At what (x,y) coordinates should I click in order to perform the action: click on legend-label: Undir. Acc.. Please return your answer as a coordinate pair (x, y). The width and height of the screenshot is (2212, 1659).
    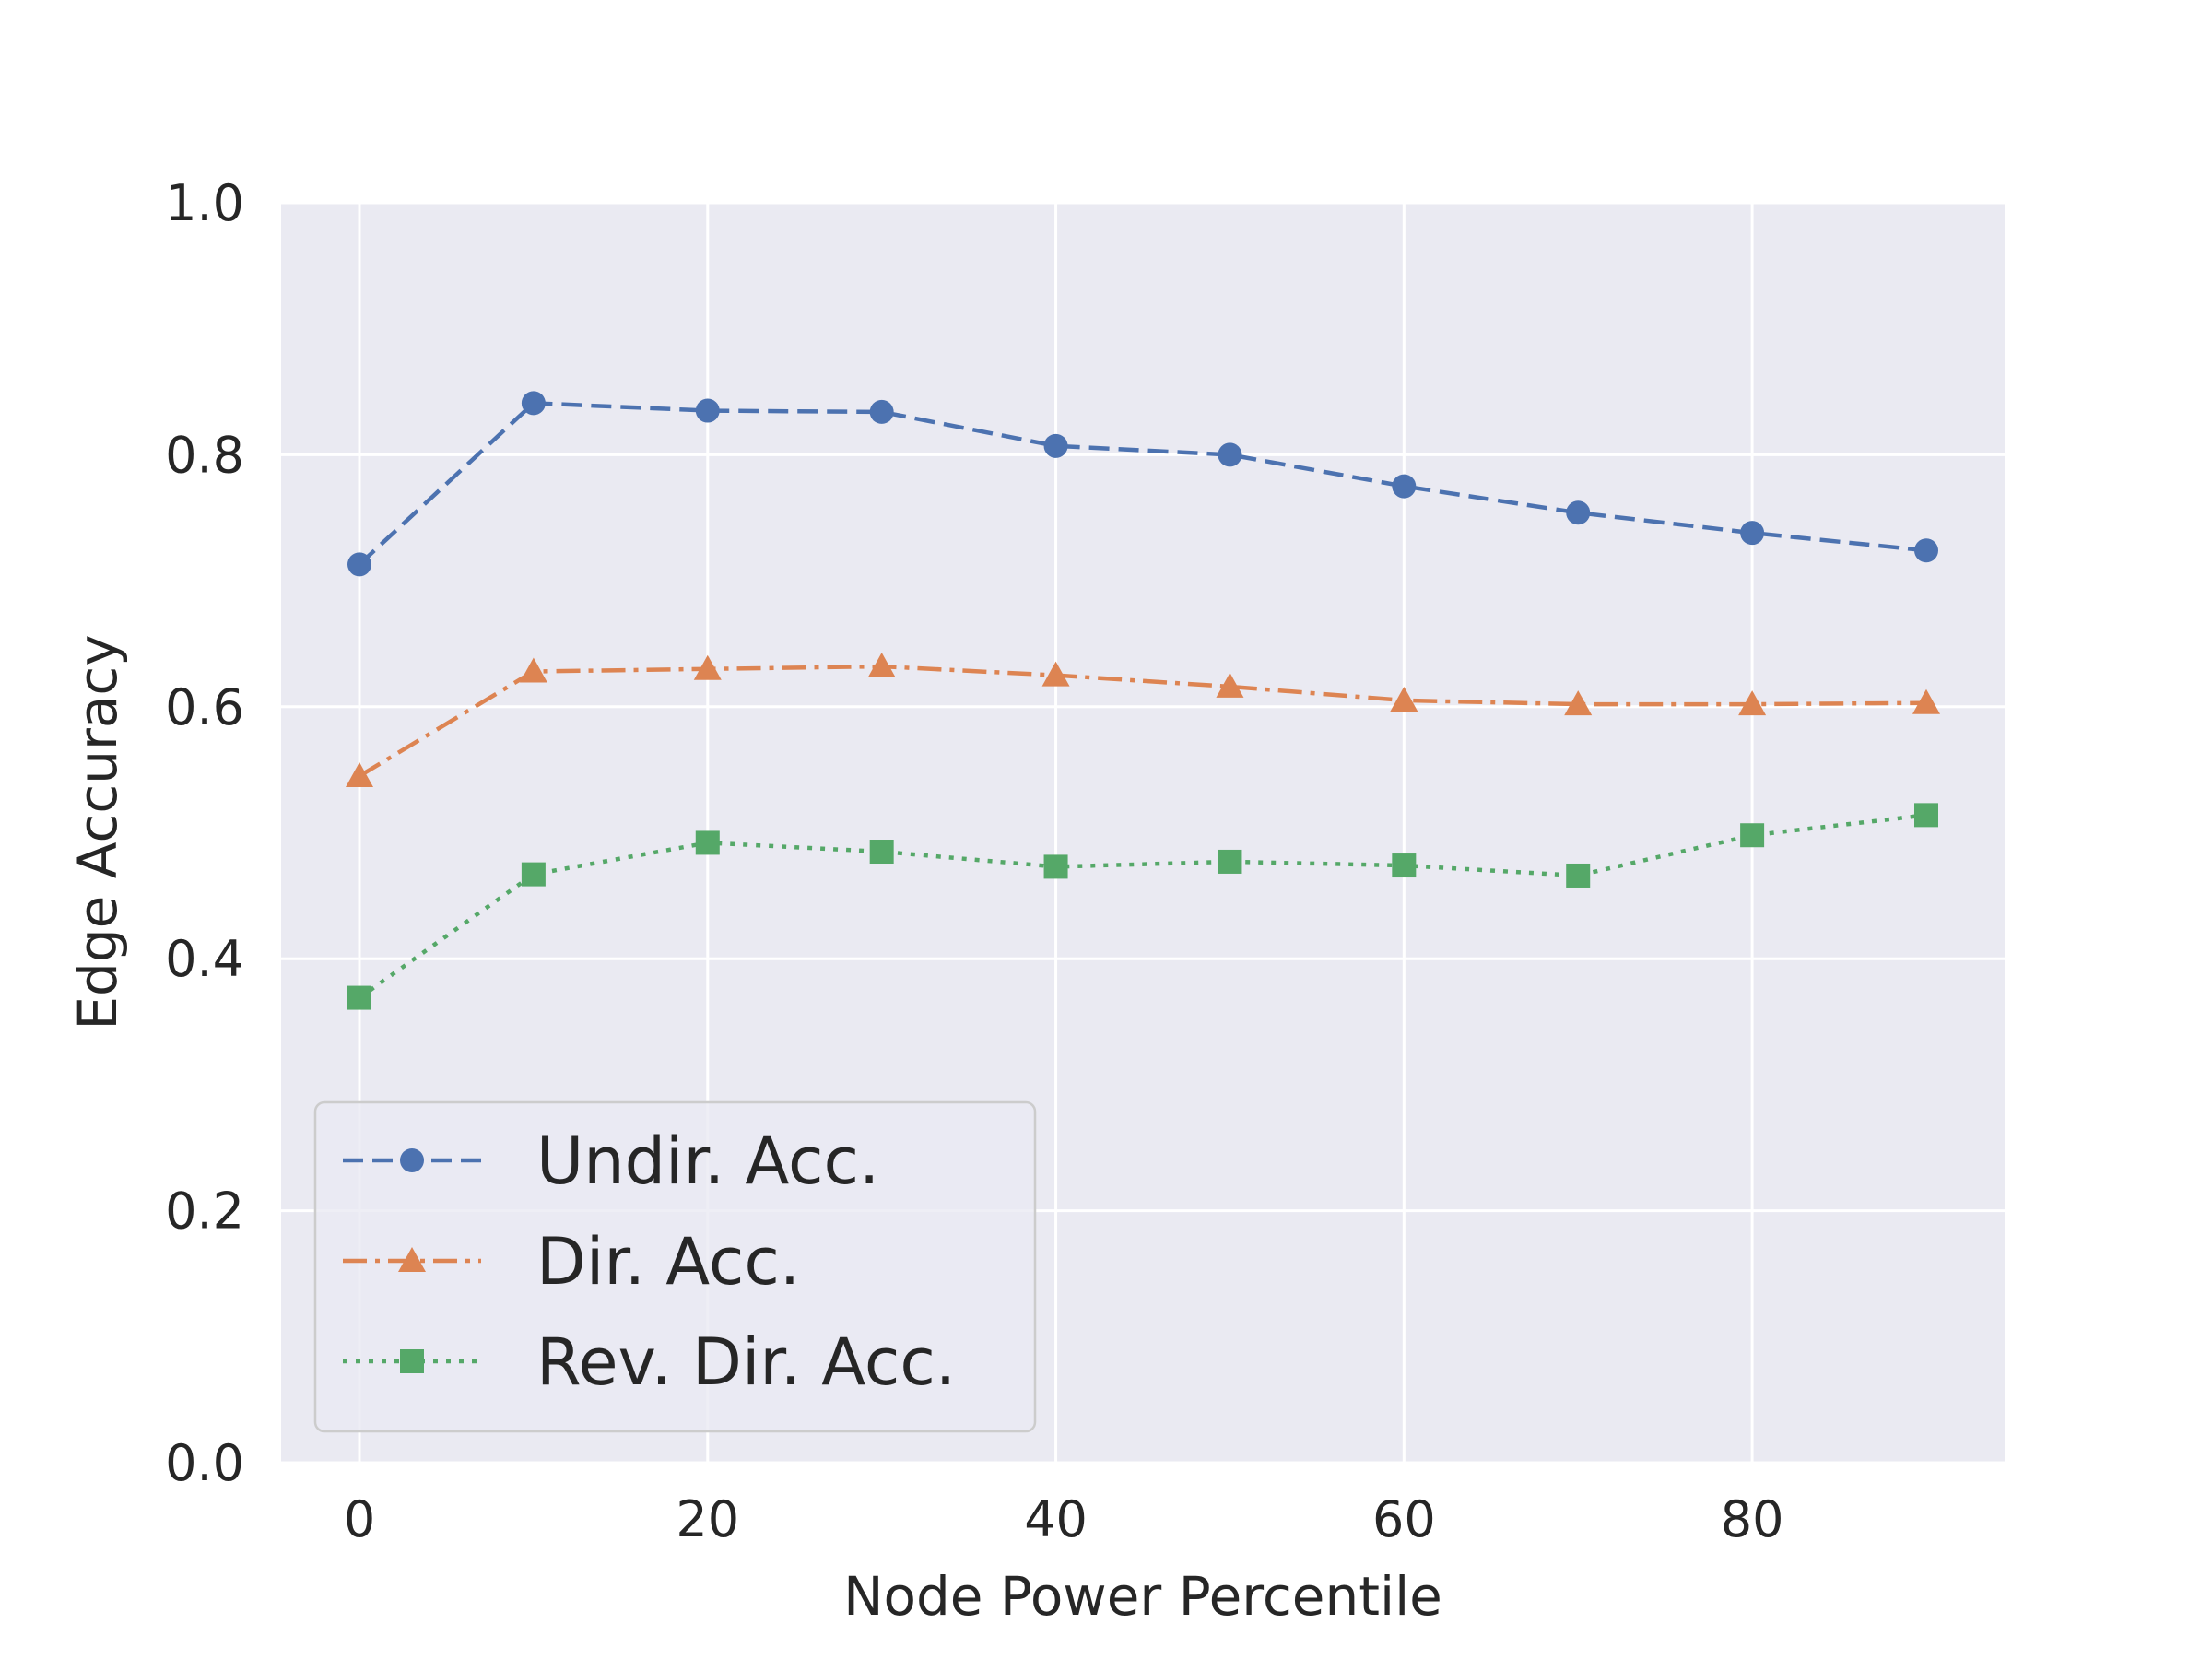
    Looking at the image, I should click on (707, 1161).